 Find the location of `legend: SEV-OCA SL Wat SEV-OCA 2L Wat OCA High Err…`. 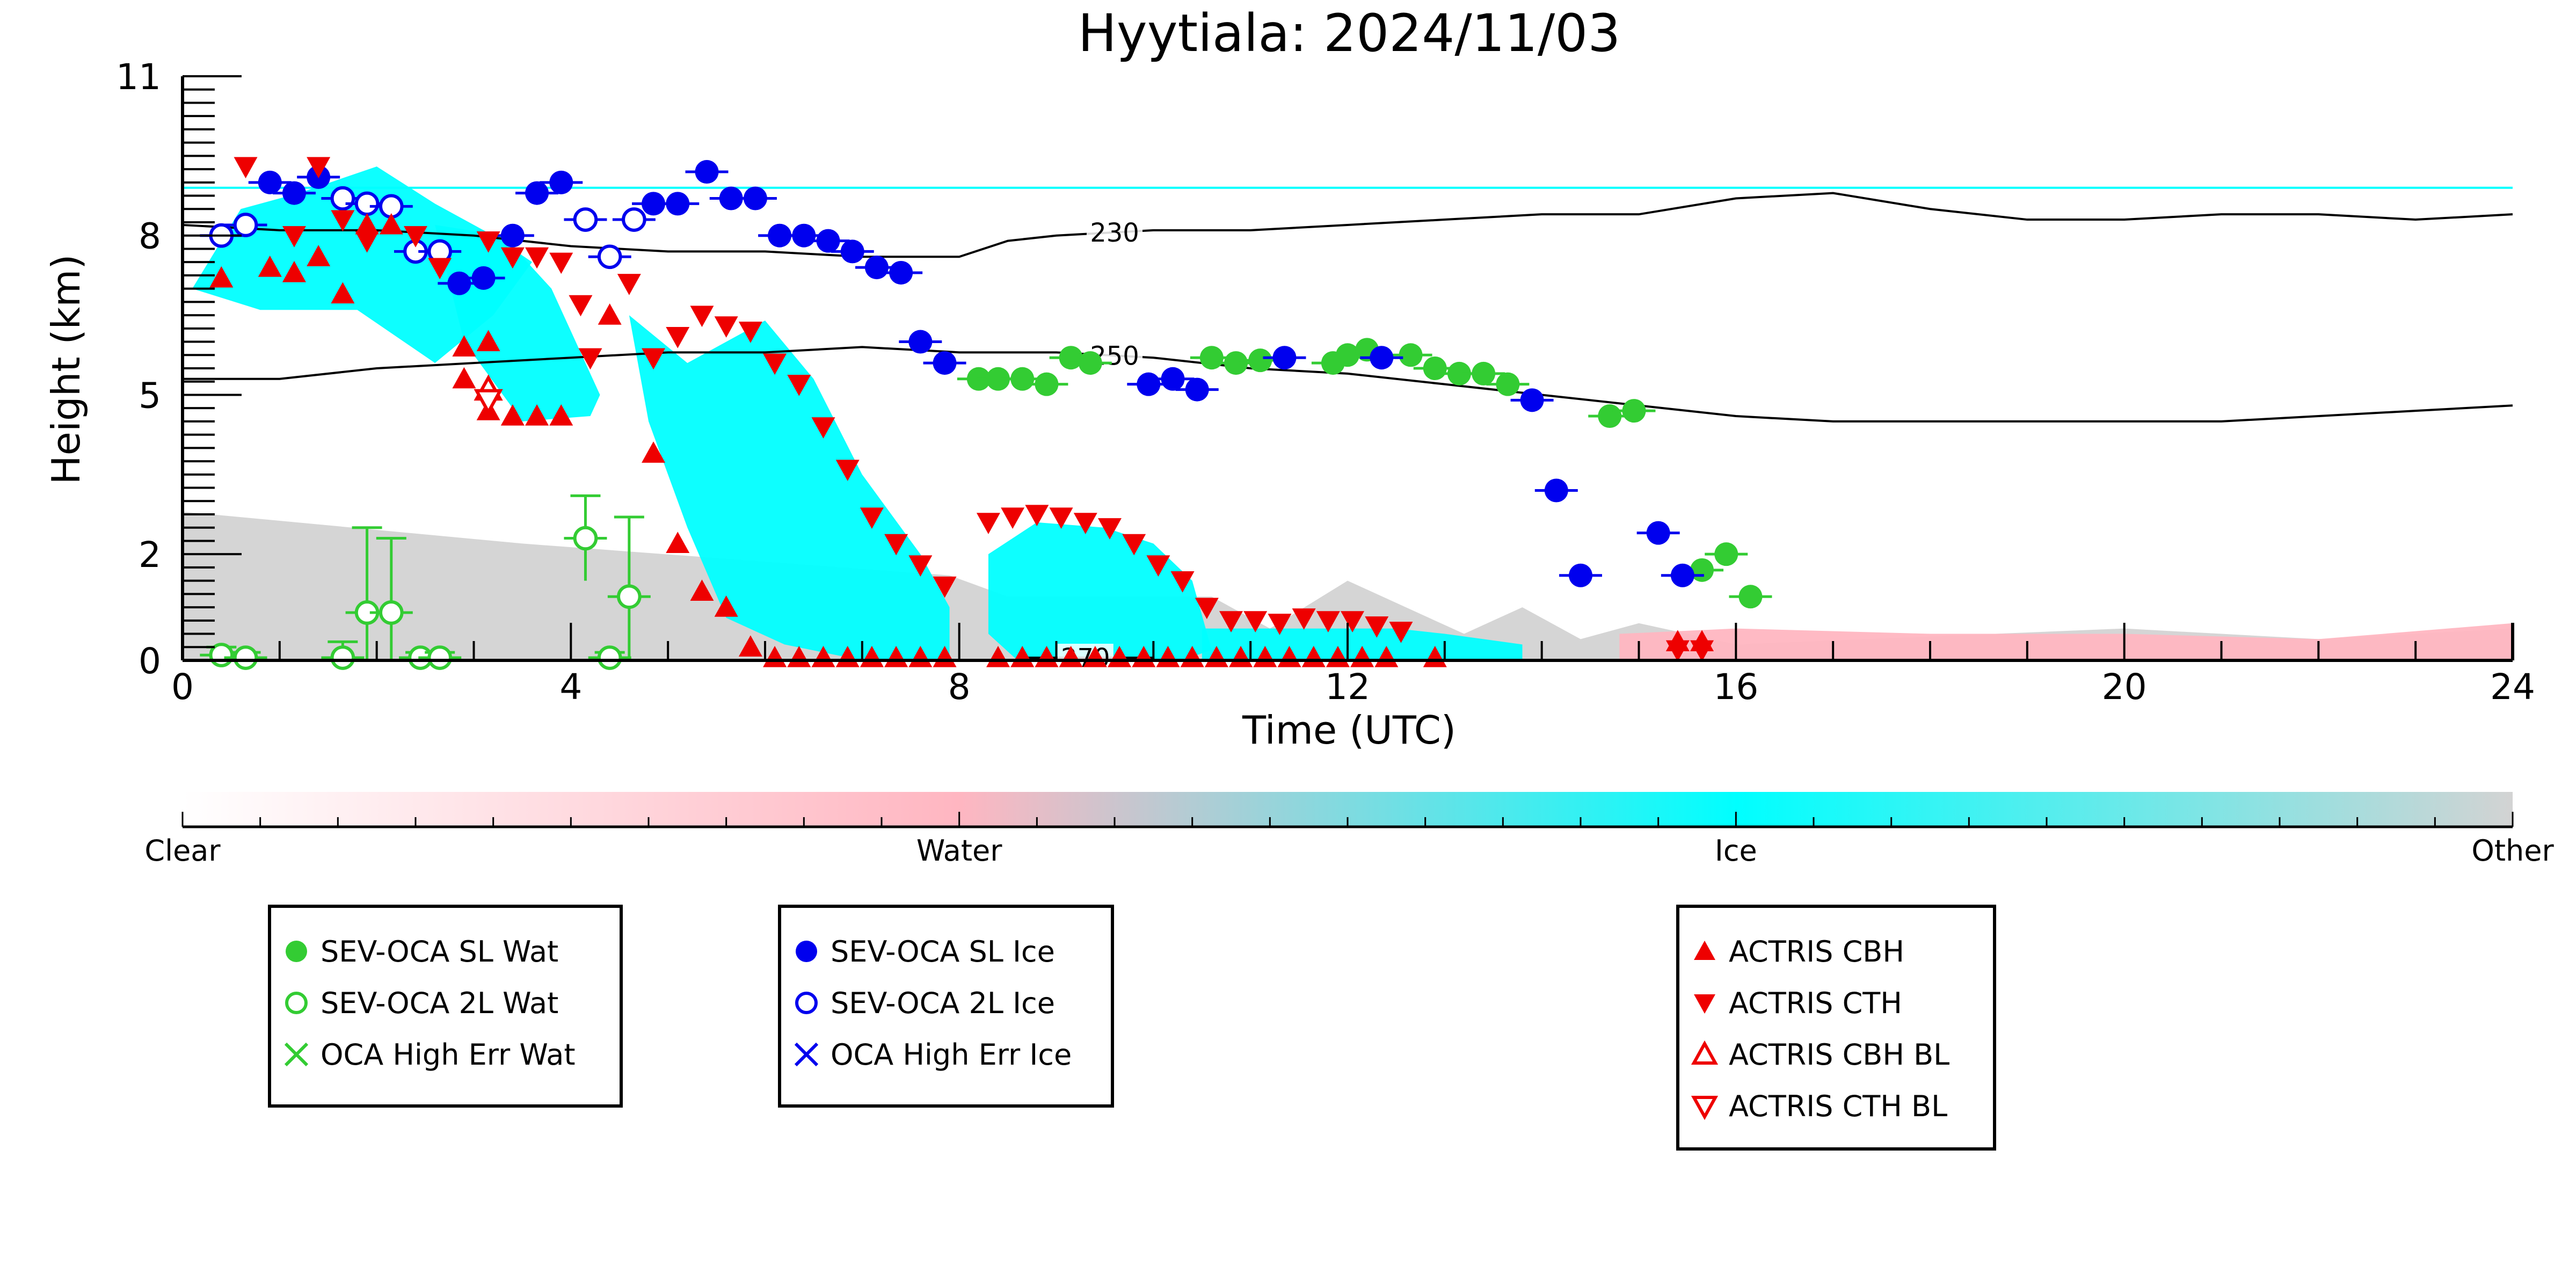

legend: SEV-OCA SL Wat SEV-OCA 2L Wat OCA High Err… is located at coordinates (1132, 1028).